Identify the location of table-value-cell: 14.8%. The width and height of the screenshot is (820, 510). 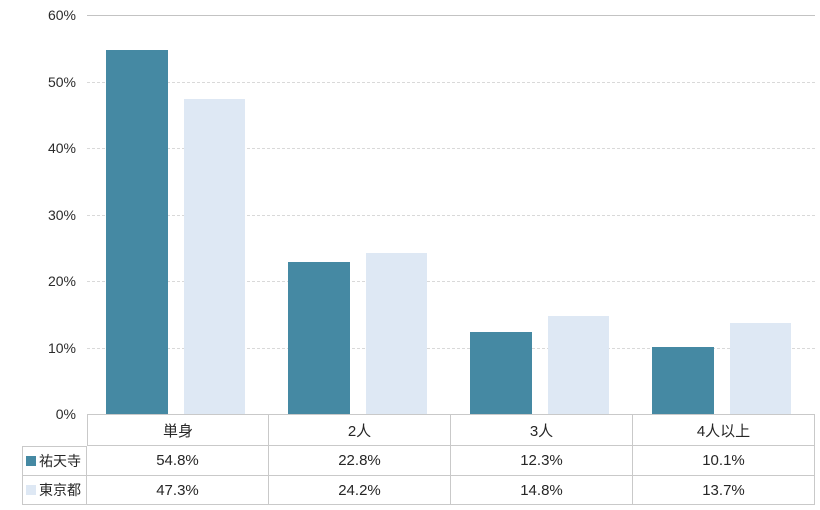
(542, 490).